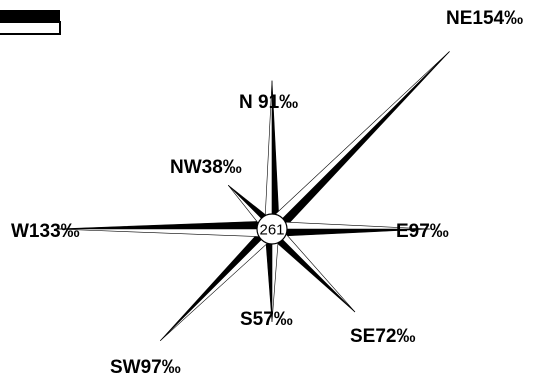 The width and height of the screenshot is (538, 382). I want to click on center-value: 261, so click(271, 230).